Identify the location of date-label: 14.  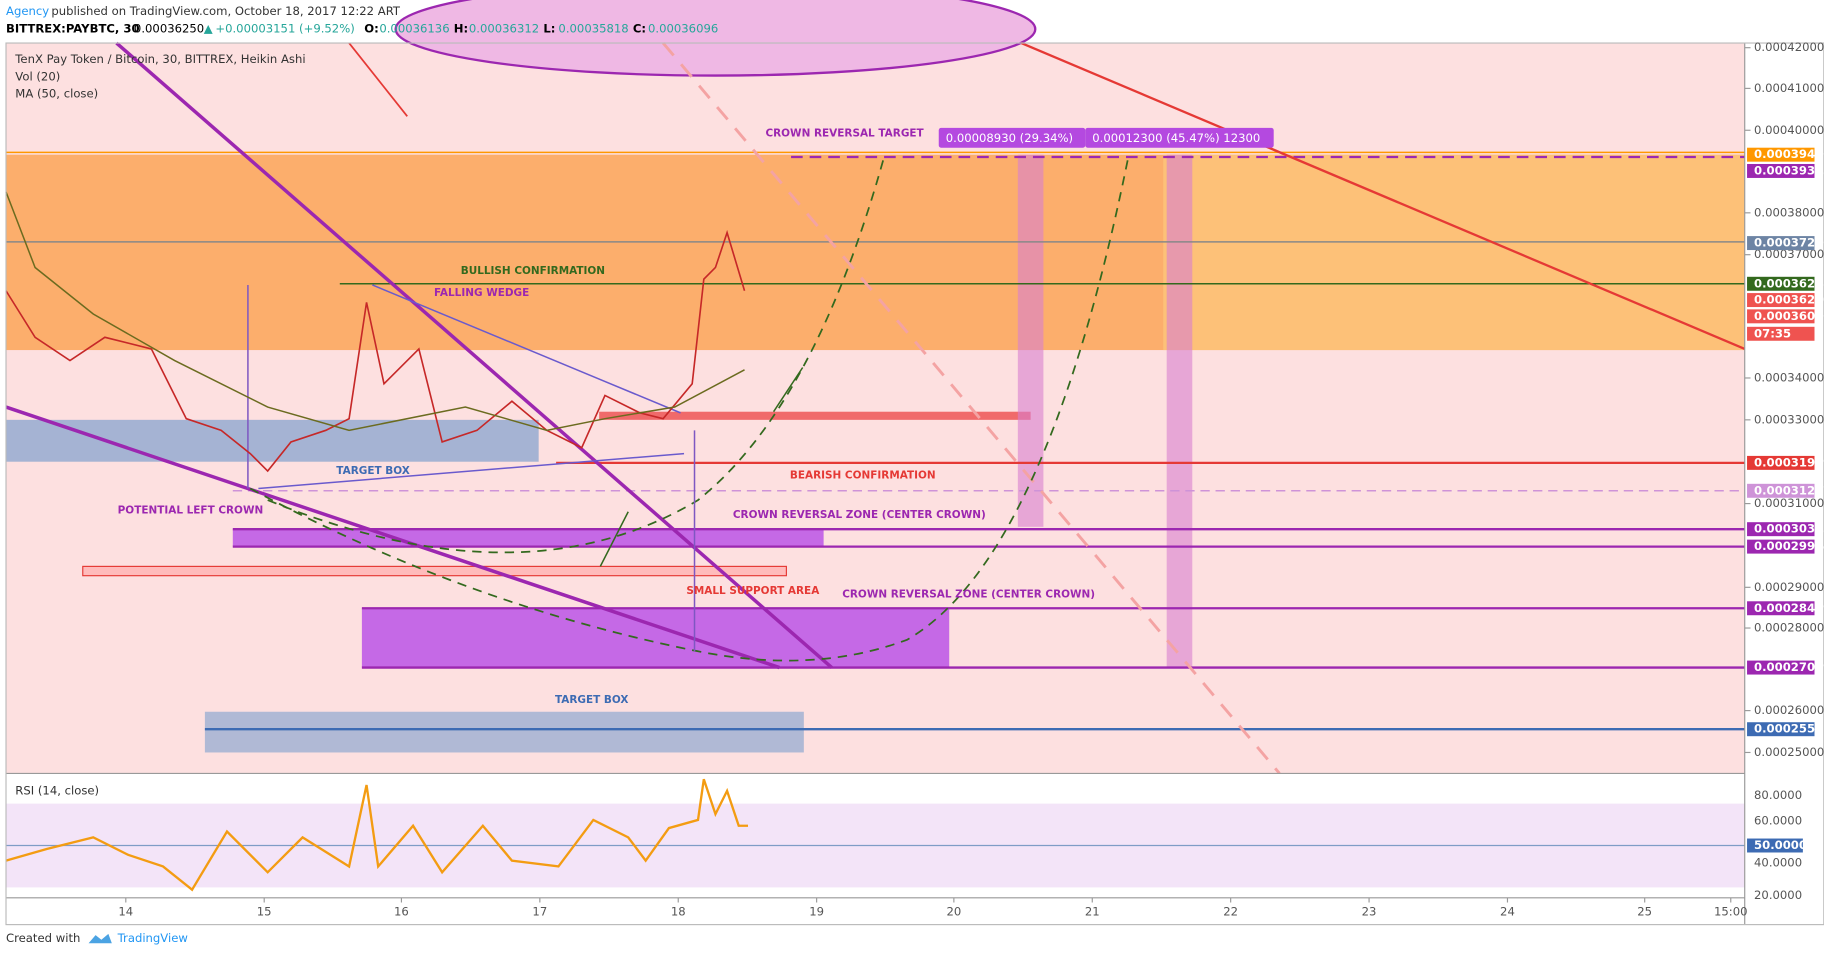
(125, 911).